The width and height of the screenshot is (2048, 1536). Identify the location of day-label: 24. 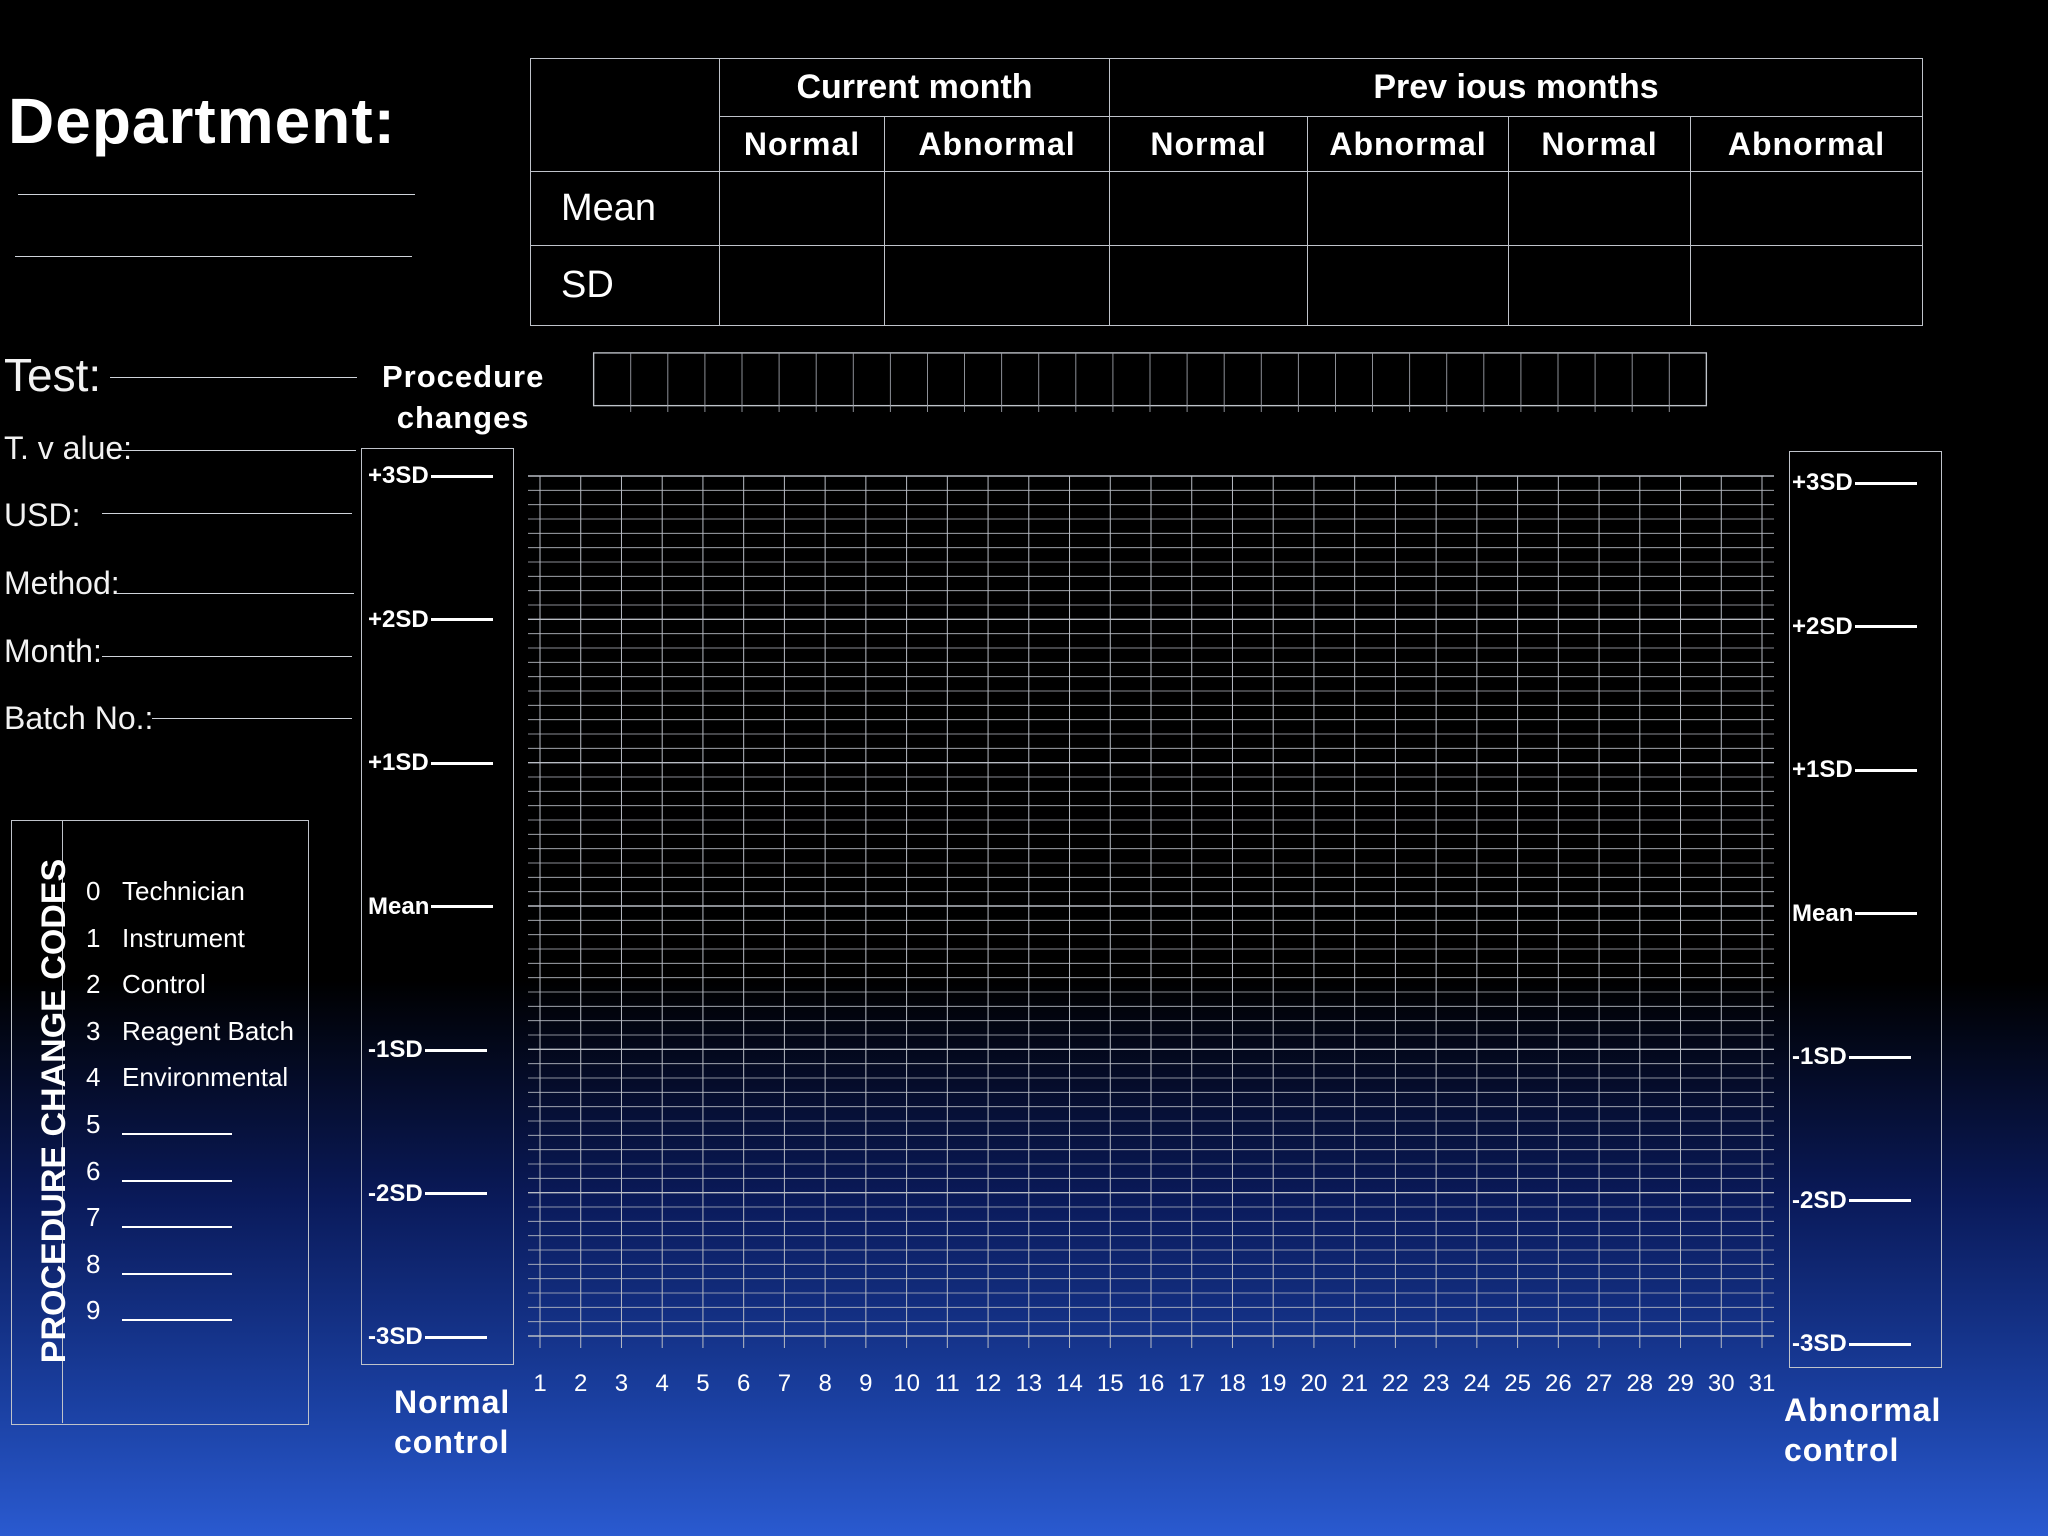
(1477, 1383).